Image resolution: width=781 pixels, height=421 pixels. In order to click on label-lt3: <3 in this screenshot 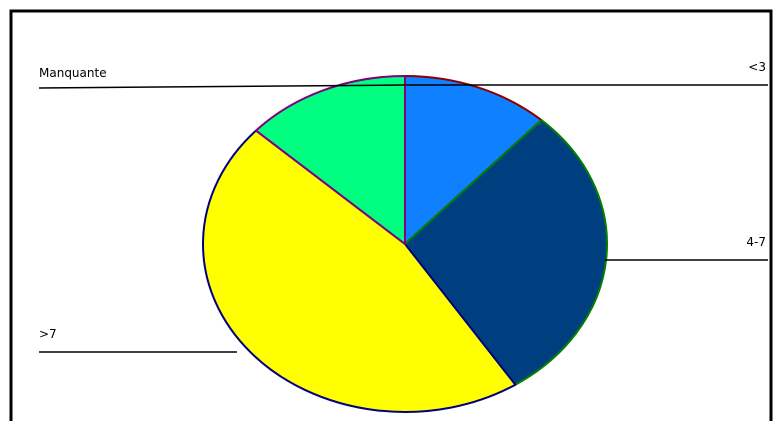, I will do `click(757, 67)`.